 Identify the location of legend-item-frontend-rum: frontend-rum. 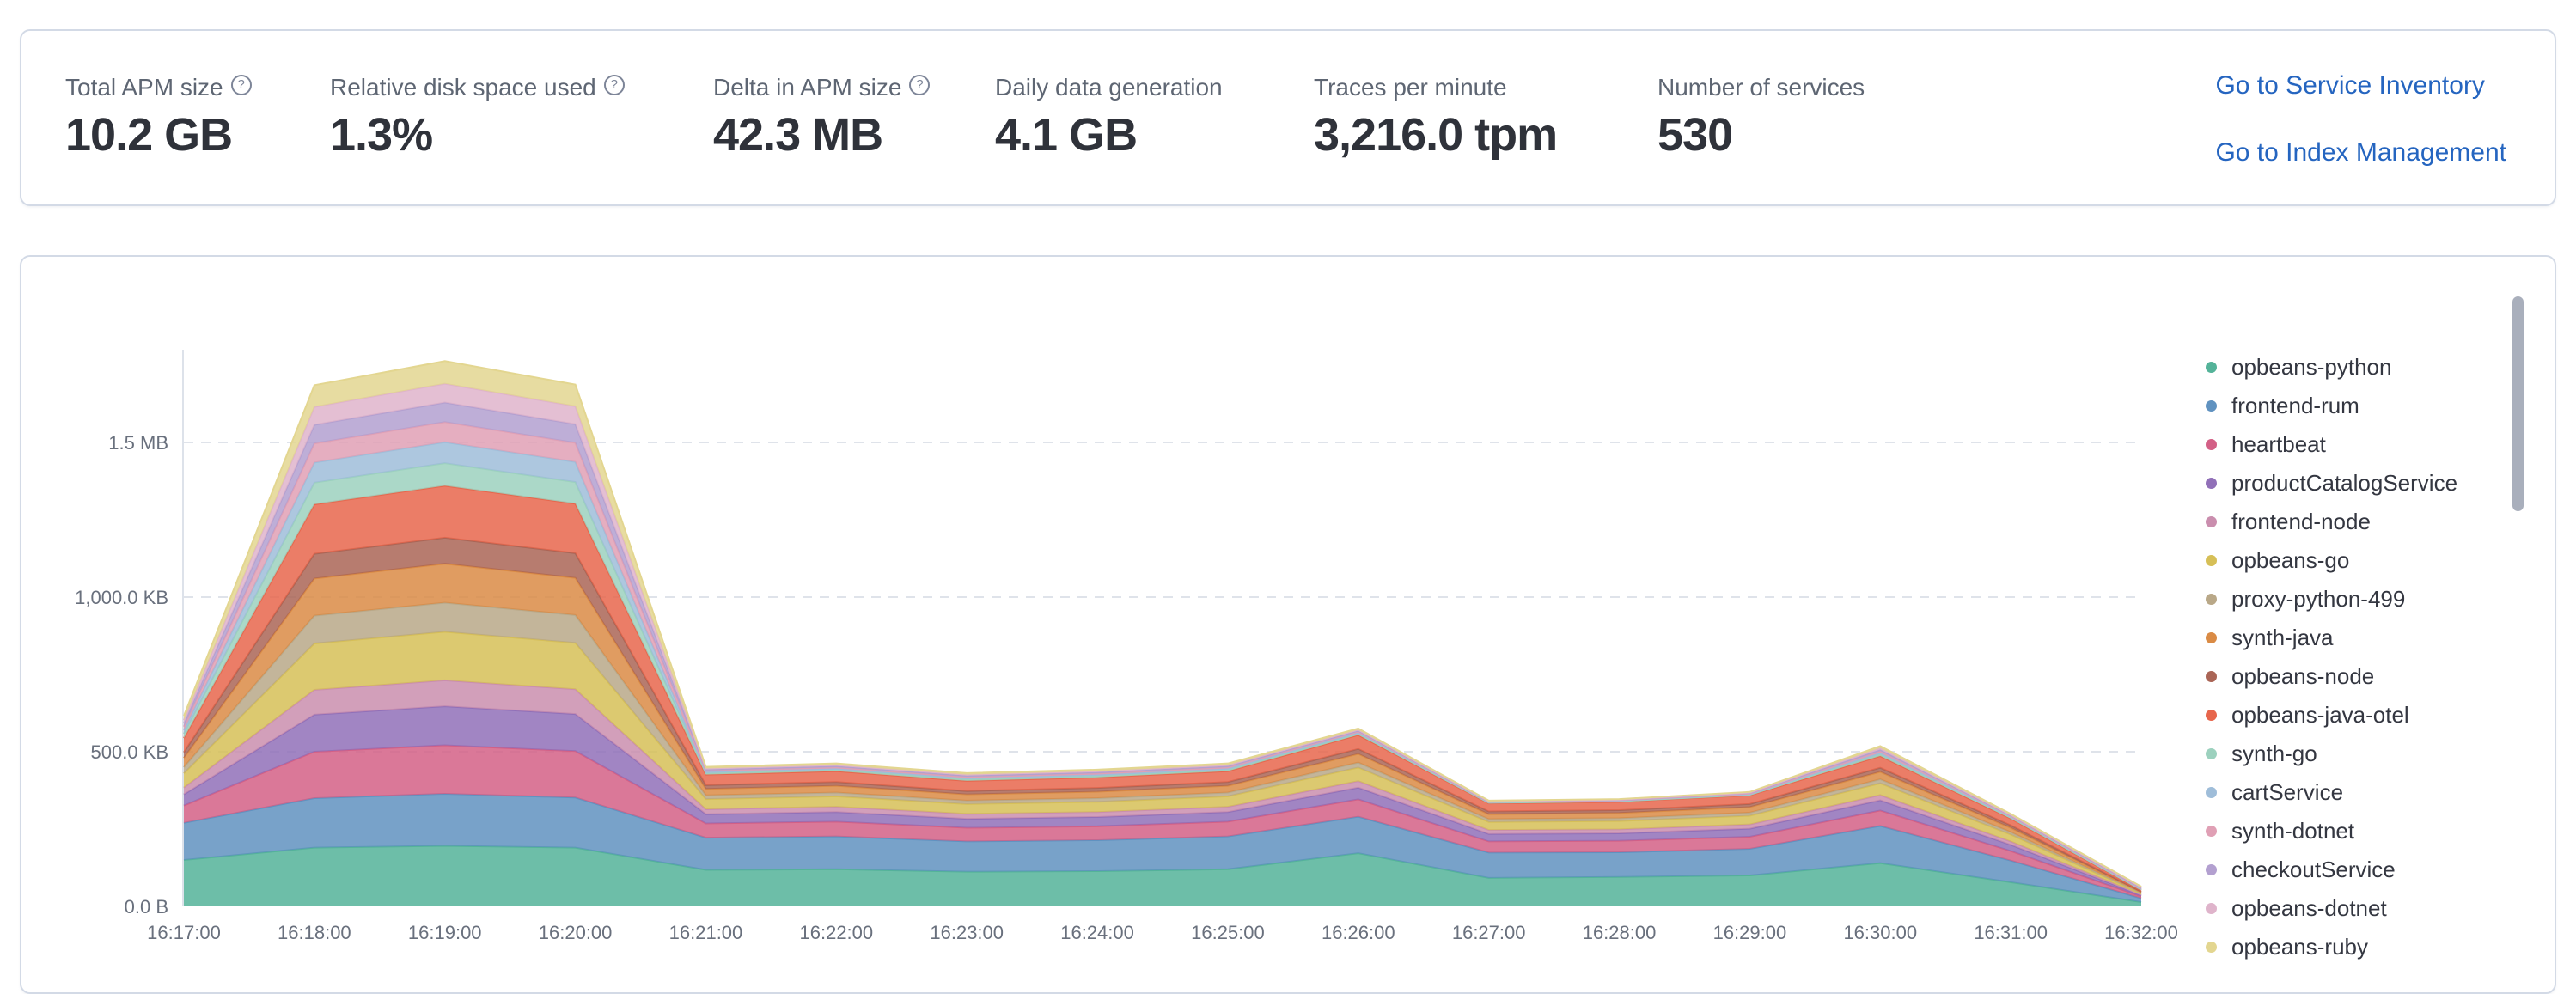
(2331, 406).